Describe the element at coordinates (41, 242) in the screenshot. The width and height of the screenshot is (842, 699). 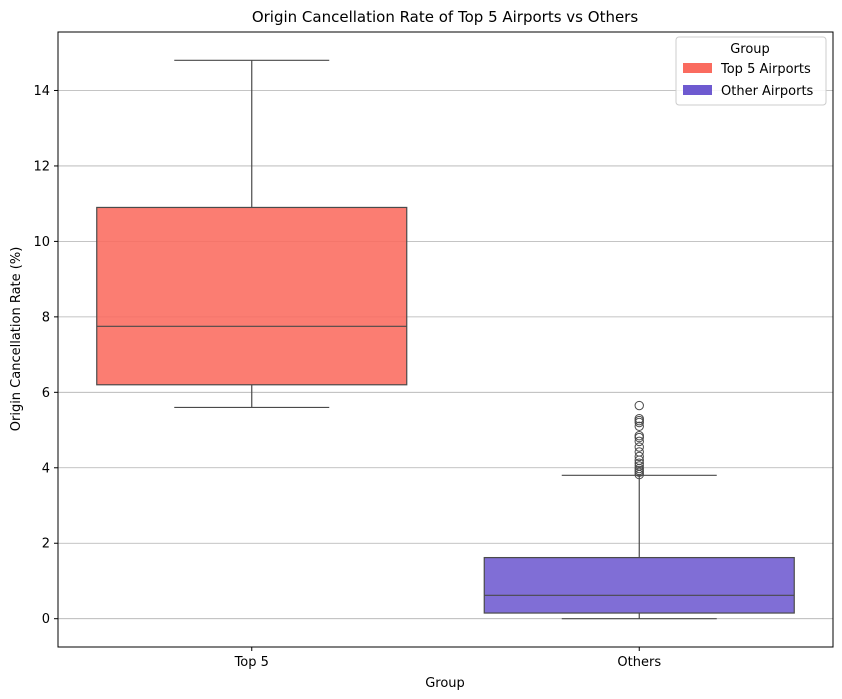
I see `y-tick-label-10: 10` at that location.